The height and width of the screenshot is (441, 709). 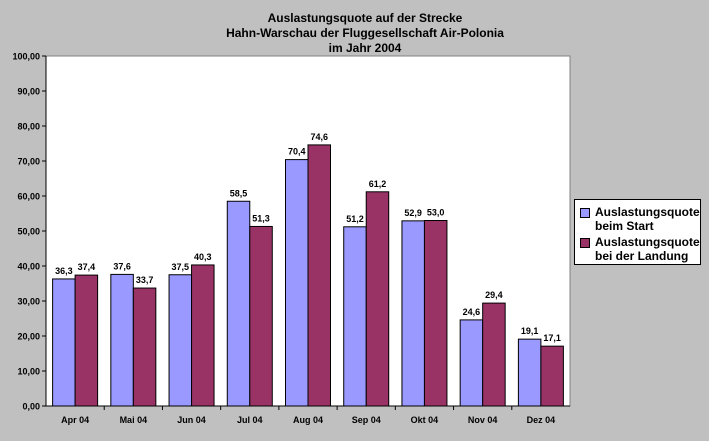 What do you see at coordinates (28, 197) in the screenshot?
I see `y-tick-label: 60,00` at bounding box center [28, 197].